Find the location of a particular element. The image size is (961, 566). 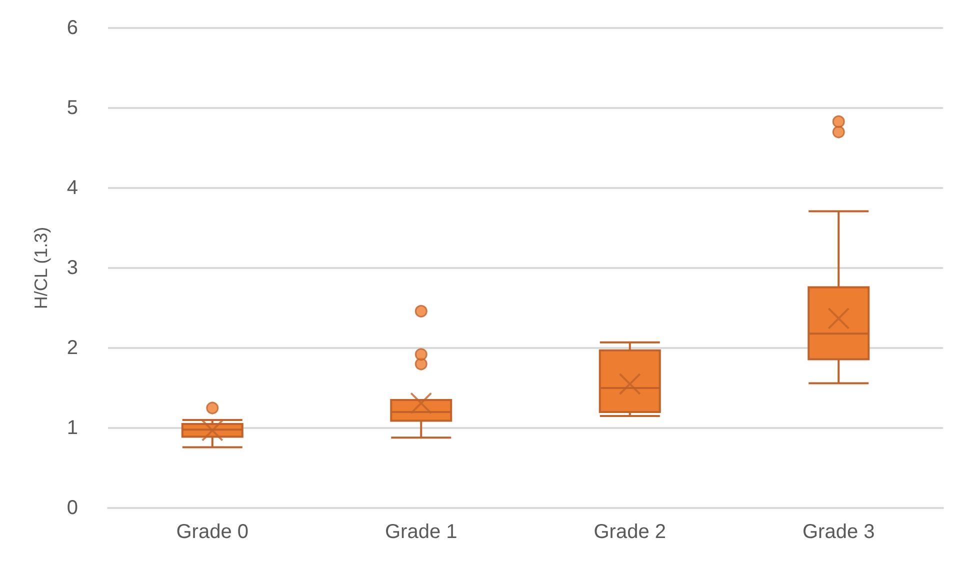

x-tick-label: Grade 3 is located at coordinates (838, 532).